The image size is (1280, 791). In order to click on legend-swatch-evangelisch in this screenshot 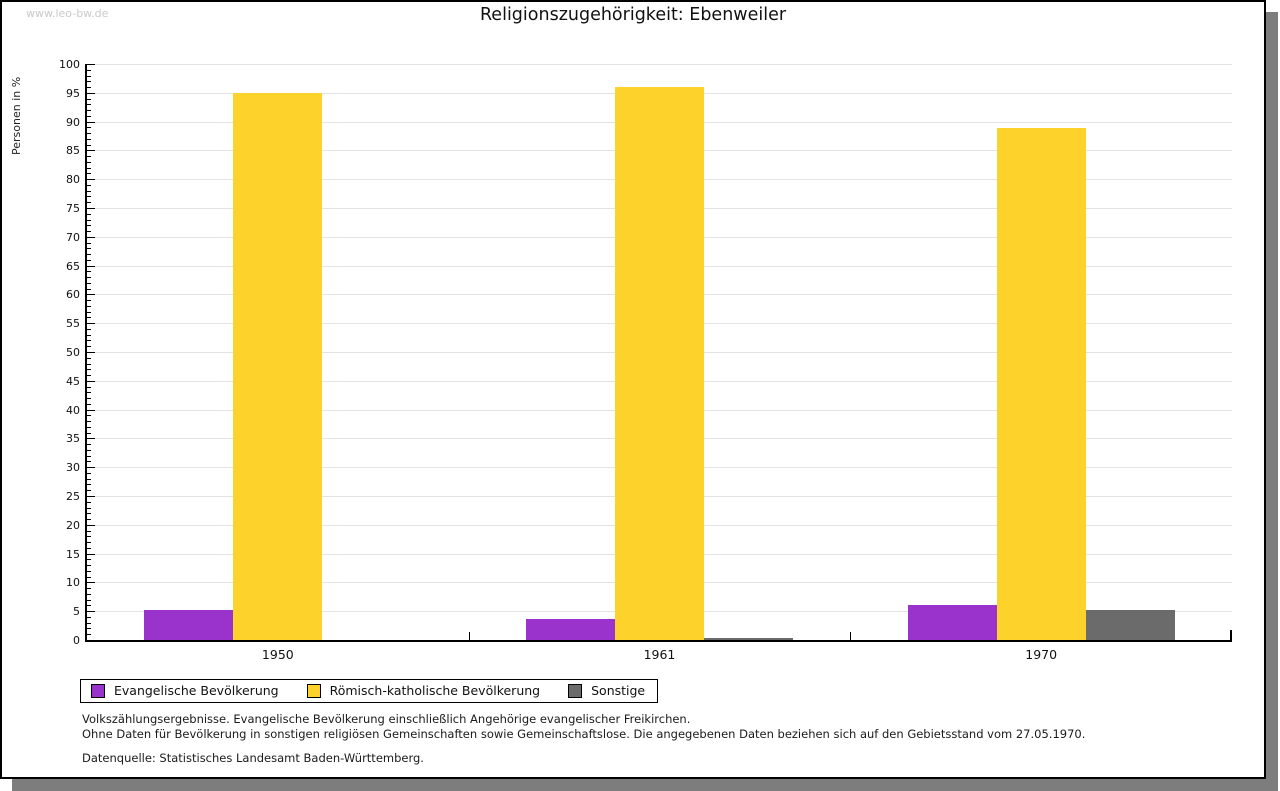, I will do `click(98, 690)`.